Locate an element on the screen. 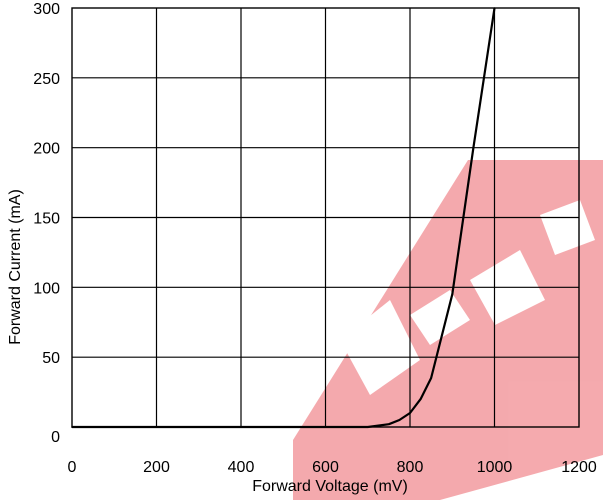  y-axis-title: Forward Current (mA) is located at coordinates (15, 267).